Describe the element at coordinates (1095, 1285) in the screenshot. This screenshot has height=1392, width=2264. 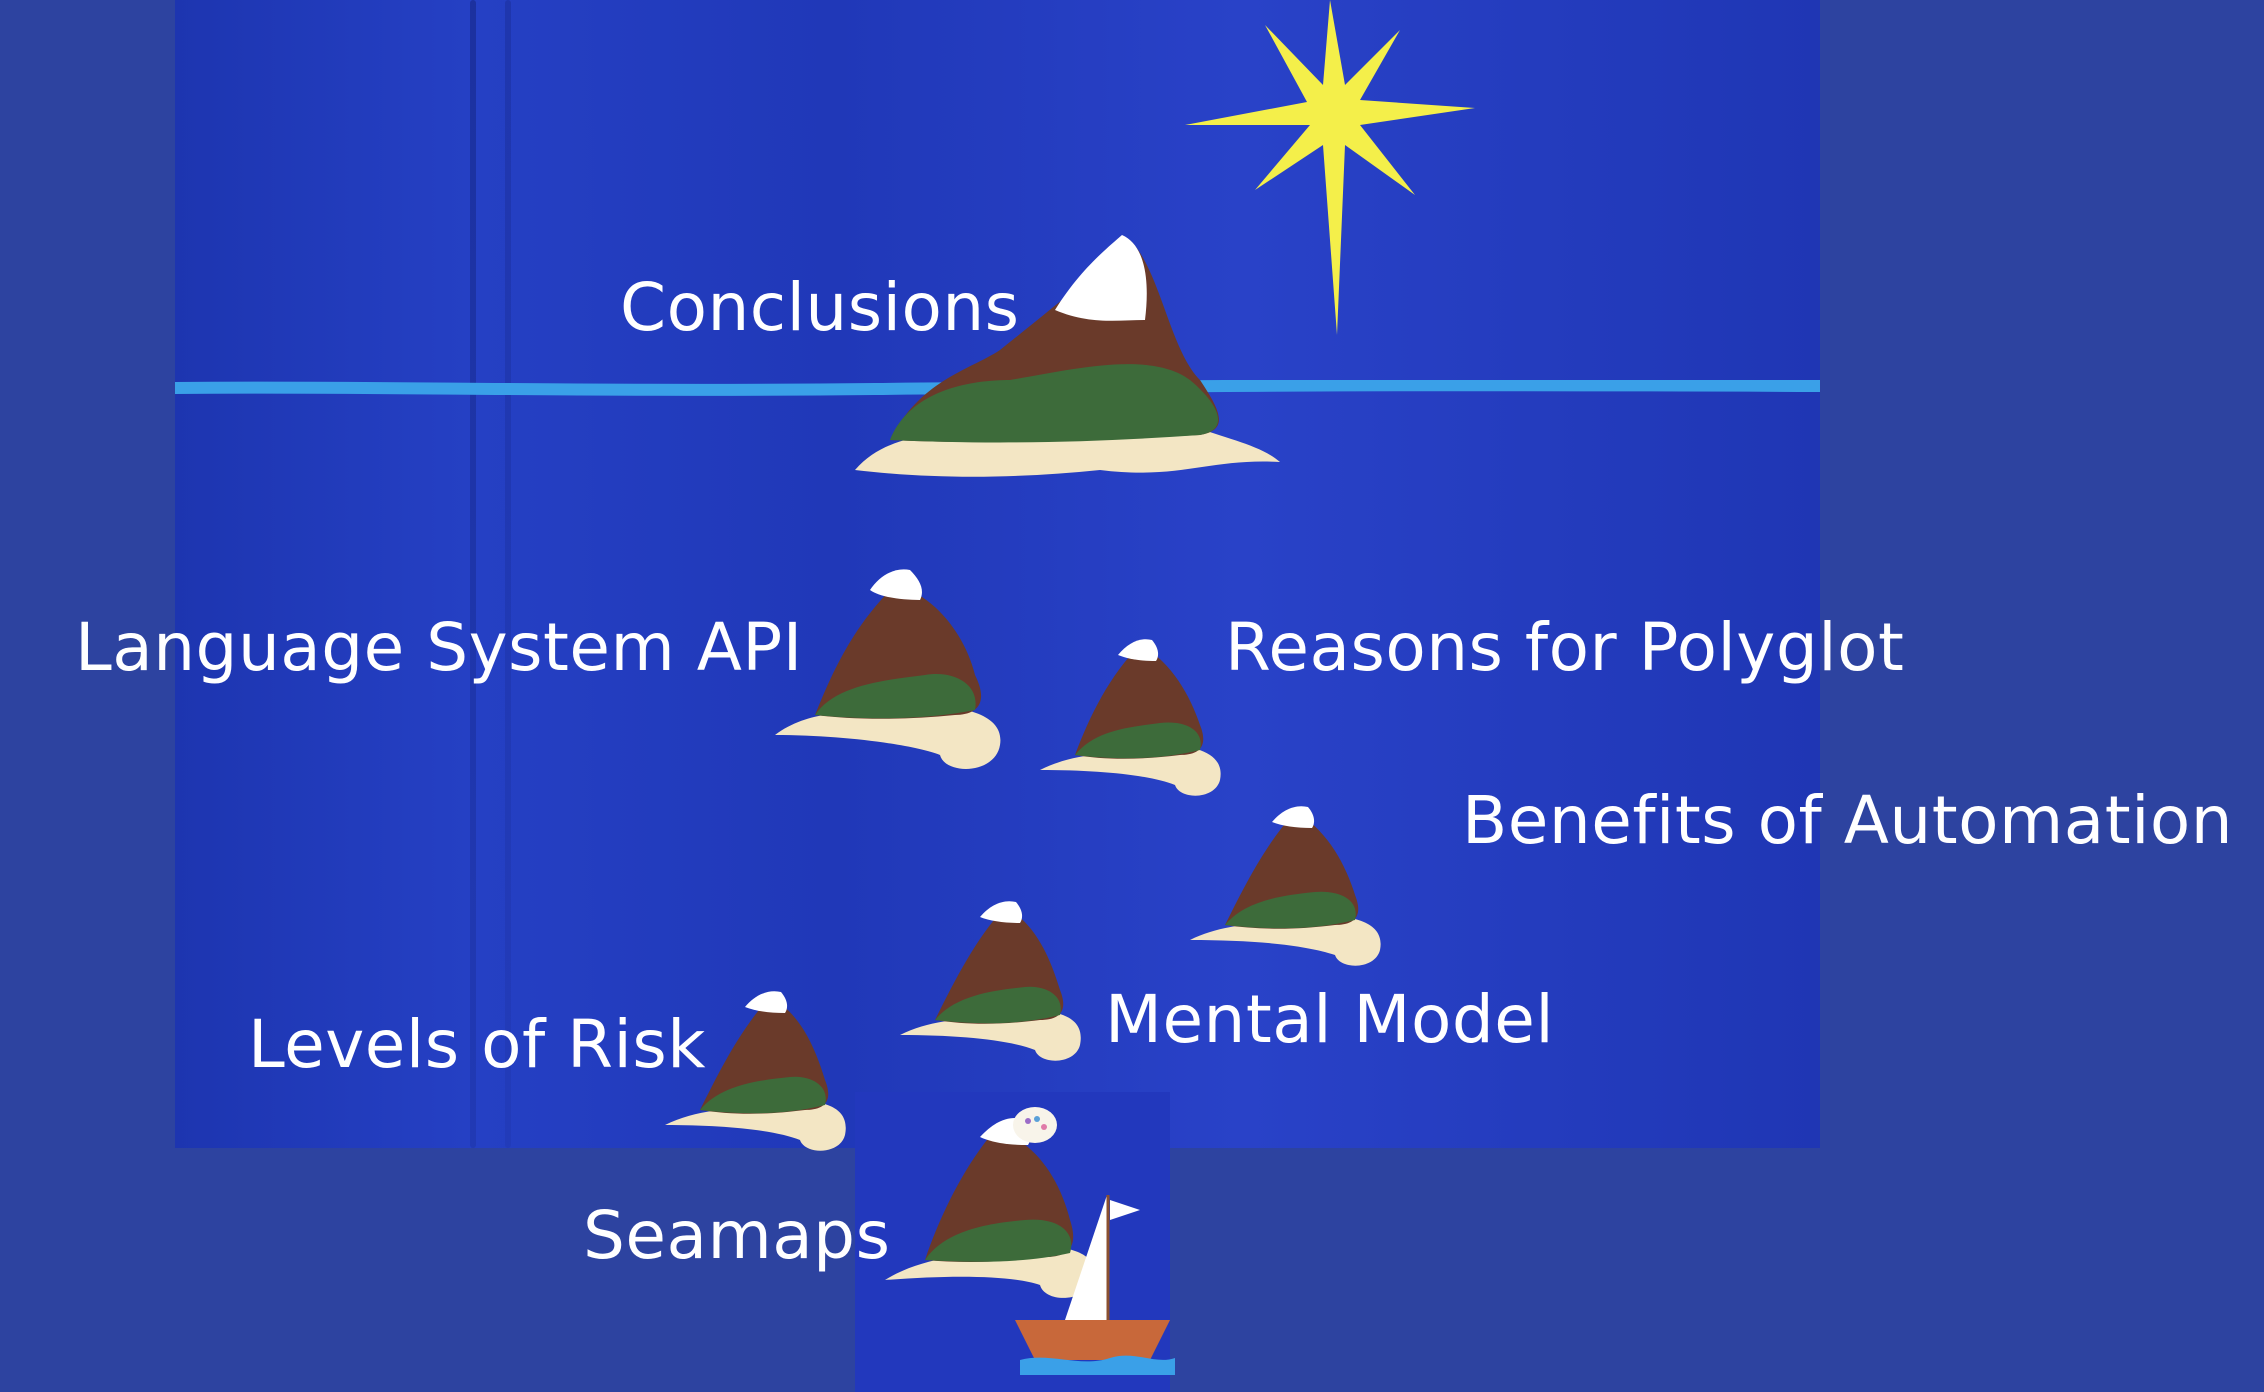
I see `sailboat-icon` at that location.